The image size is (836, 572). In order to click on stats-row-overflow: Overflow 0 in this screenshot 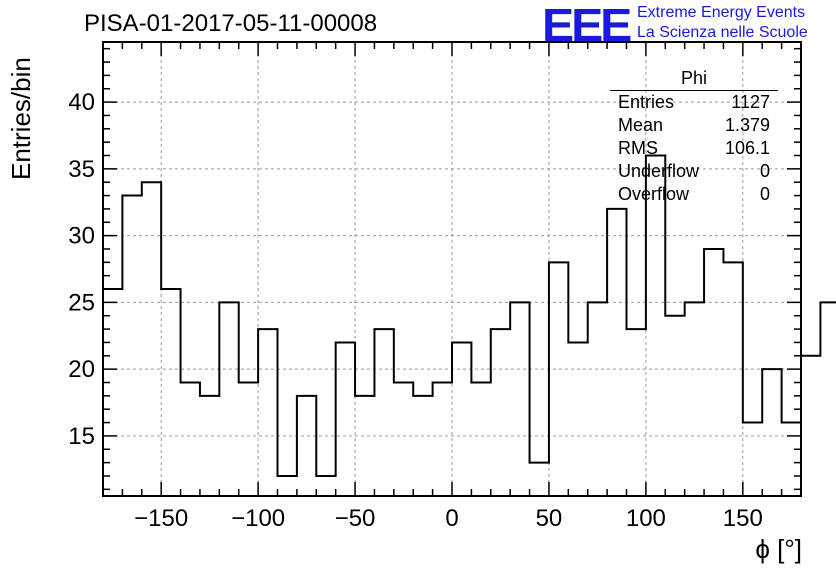, I will do `click(694, 194)`.